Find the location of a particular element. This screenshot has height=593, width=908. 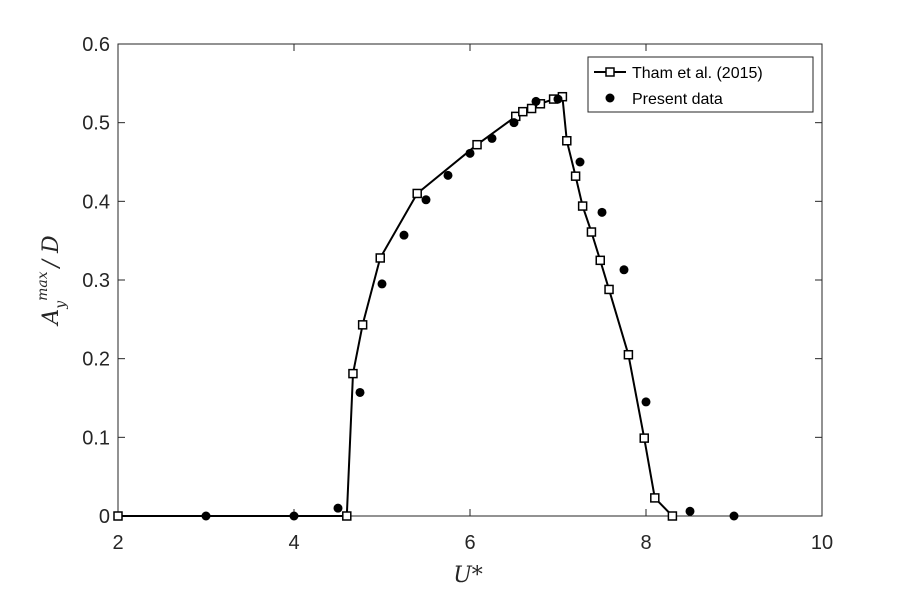

y-axis-label: Aymax / D is located at coordinates (52, 281).